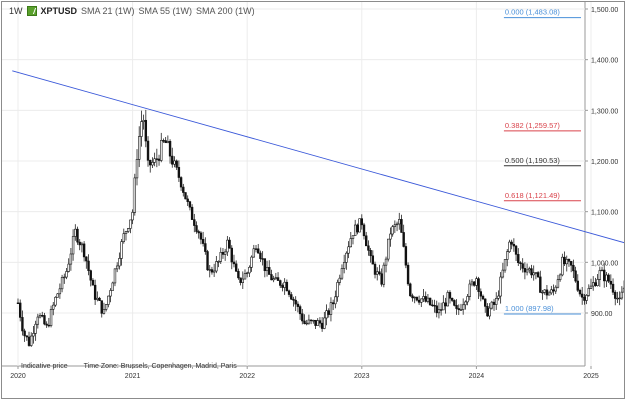 The height and width of the screenshot is (402, 628). I want to click on symbol-label: XPTUSD, so click(59, 11).